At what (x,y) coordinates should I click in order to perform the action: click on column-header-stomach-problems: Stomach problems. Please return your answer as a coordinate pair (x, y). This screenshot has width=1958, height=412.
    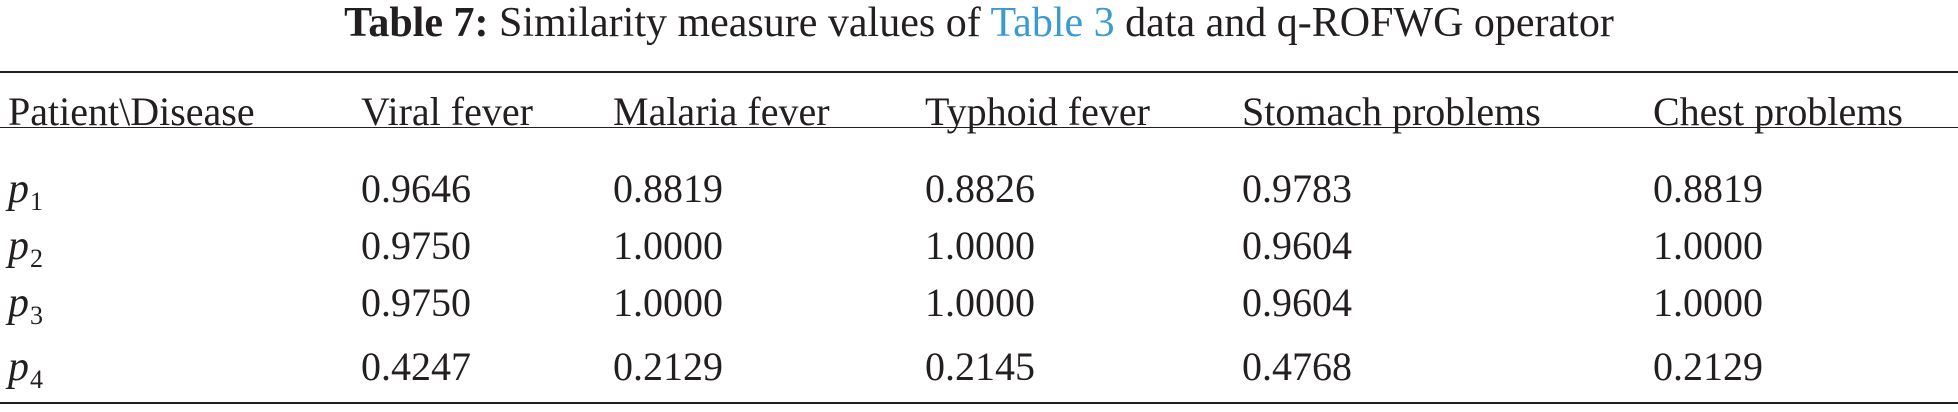
    Looking at the image, I should click on (1391, 111).